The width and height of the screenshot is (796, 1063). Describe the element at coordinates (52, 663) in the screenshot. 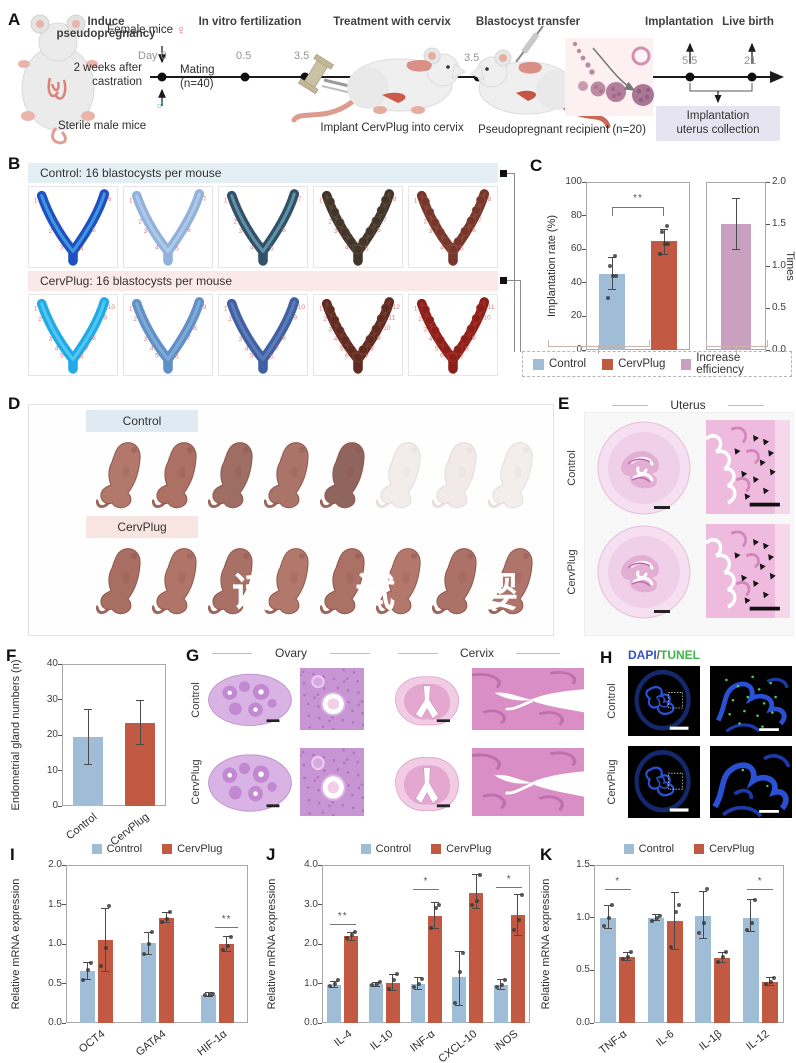

I see `y-tick-label: 40` at that location.